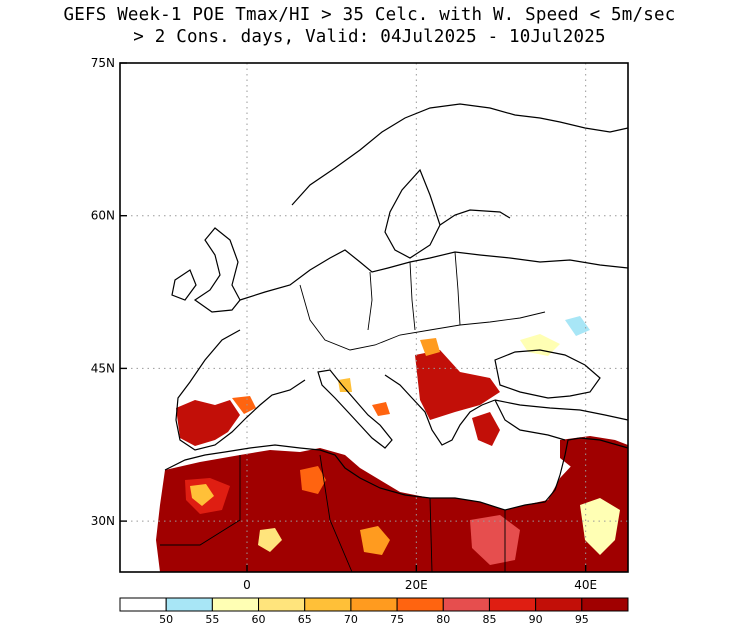 The width and height of the screenshot is (739, 635). Describe the element at coordinates (103, 521) in the screenshot. I see `lat-tick-label: 30N` at that location.